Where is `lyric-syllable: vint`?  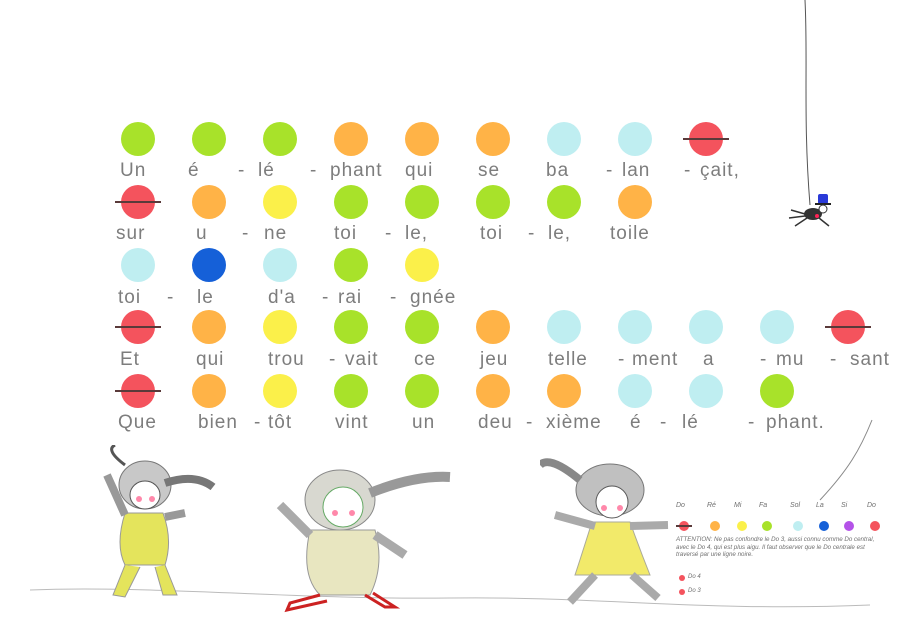
lyric-syllable: vint is located at coordinates (352, 422).